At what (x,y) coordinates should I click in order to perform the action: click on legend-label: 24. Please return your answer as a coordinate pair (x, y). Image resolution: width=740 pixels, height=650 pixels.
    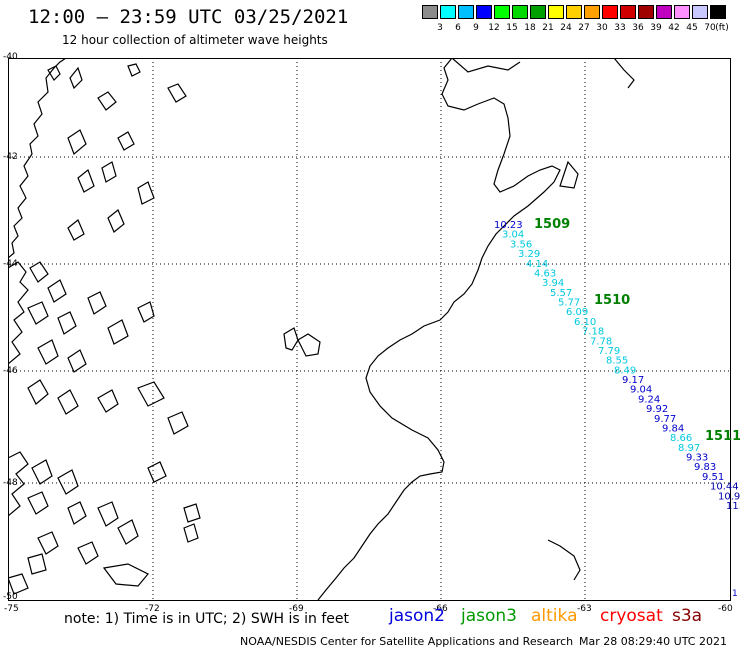
    Looking at the image, I should click on (566, 28).